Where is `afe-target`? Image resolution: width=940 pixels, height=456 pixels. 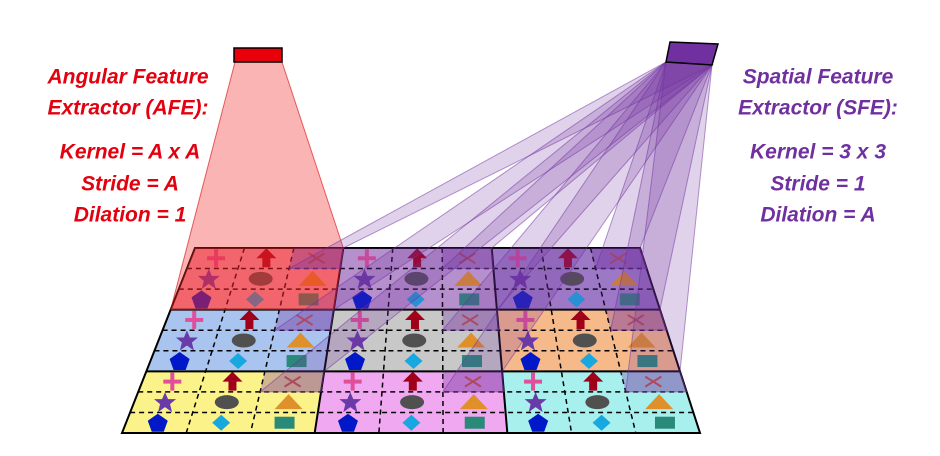 afe-target is located at coordinates (257, 279).